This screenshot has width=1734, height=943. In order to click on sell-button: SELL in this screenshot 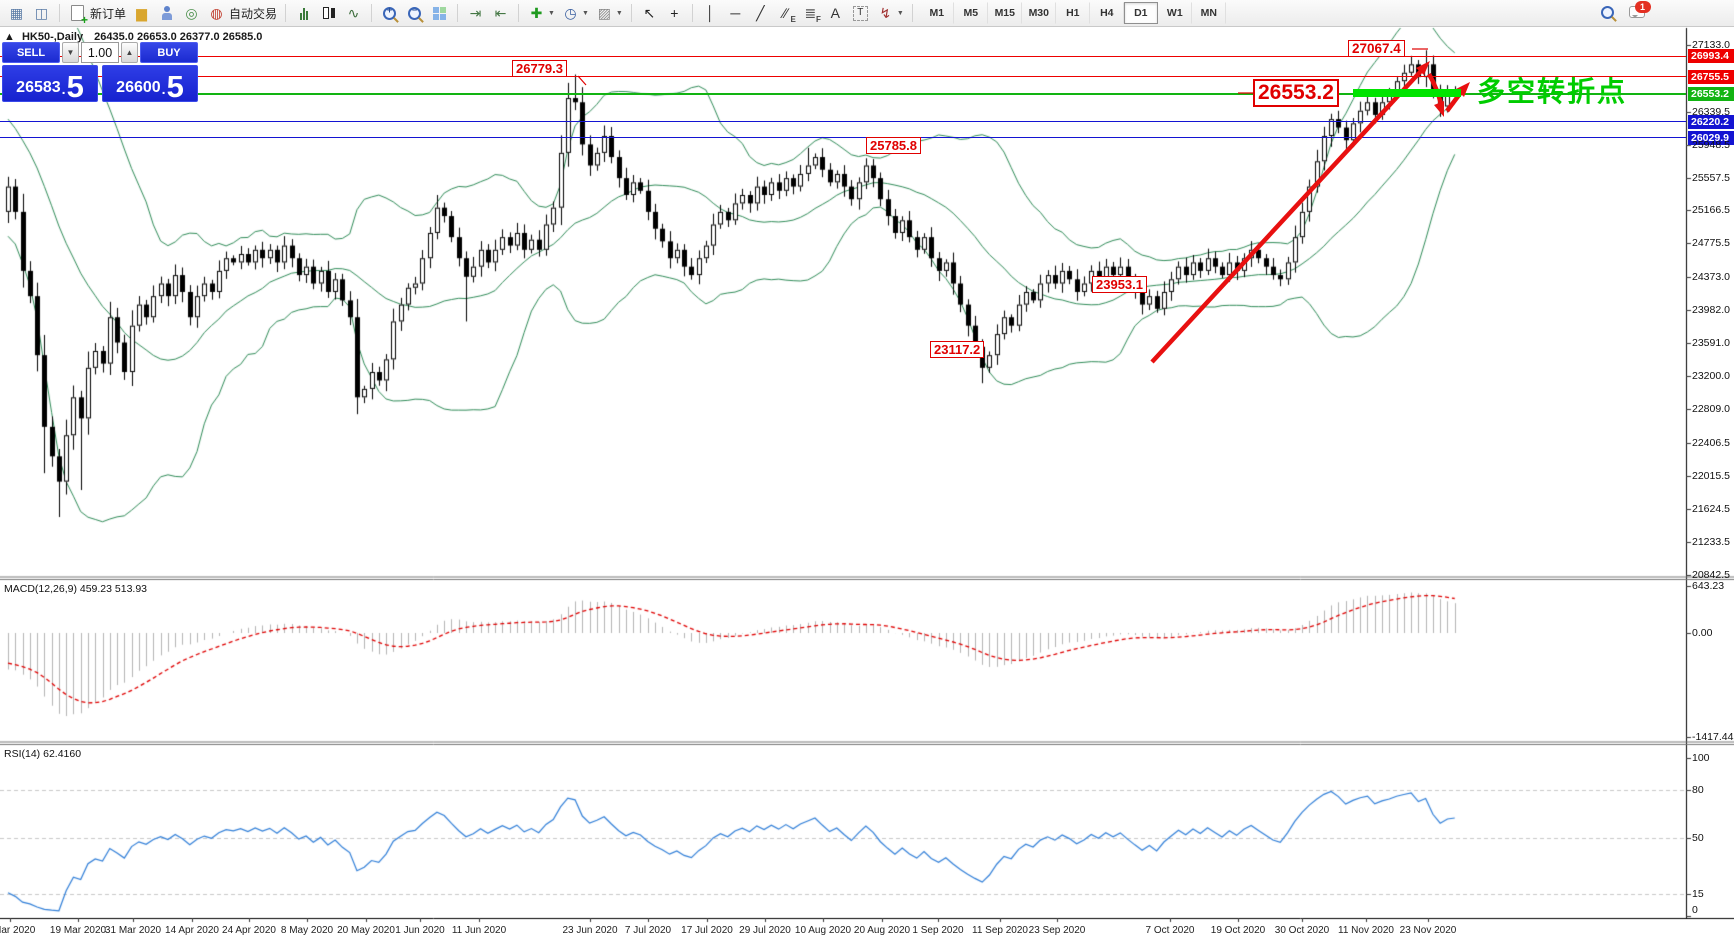, I will do `click(31, 52)`.